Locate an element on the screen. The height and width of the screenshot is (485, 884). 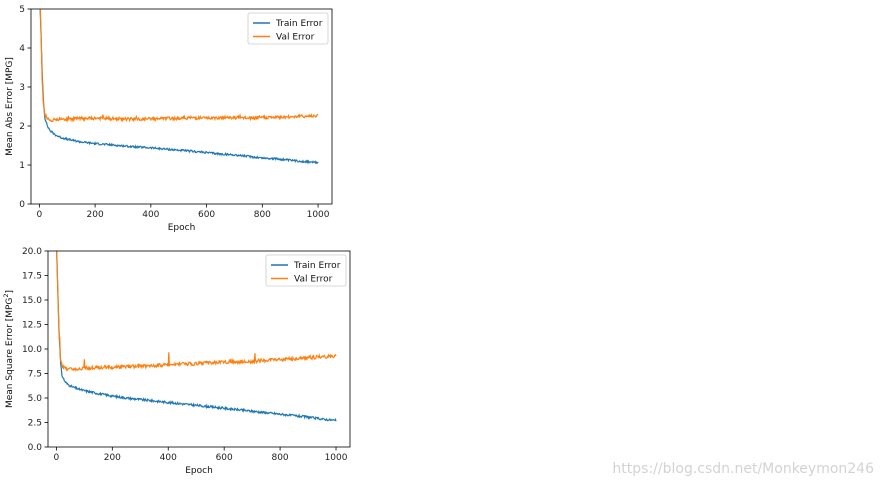
y-tick-label: 5 is located at coordinates (22, 10).